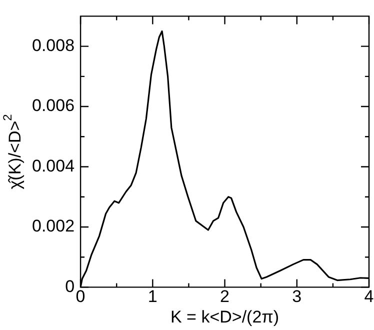 The width and height of the screenshot is (374, 330). Describe the element at coordinates (12, 152) in the screenshot. I see `y-axis-title: χ̂(K)/<D>2` at that location.